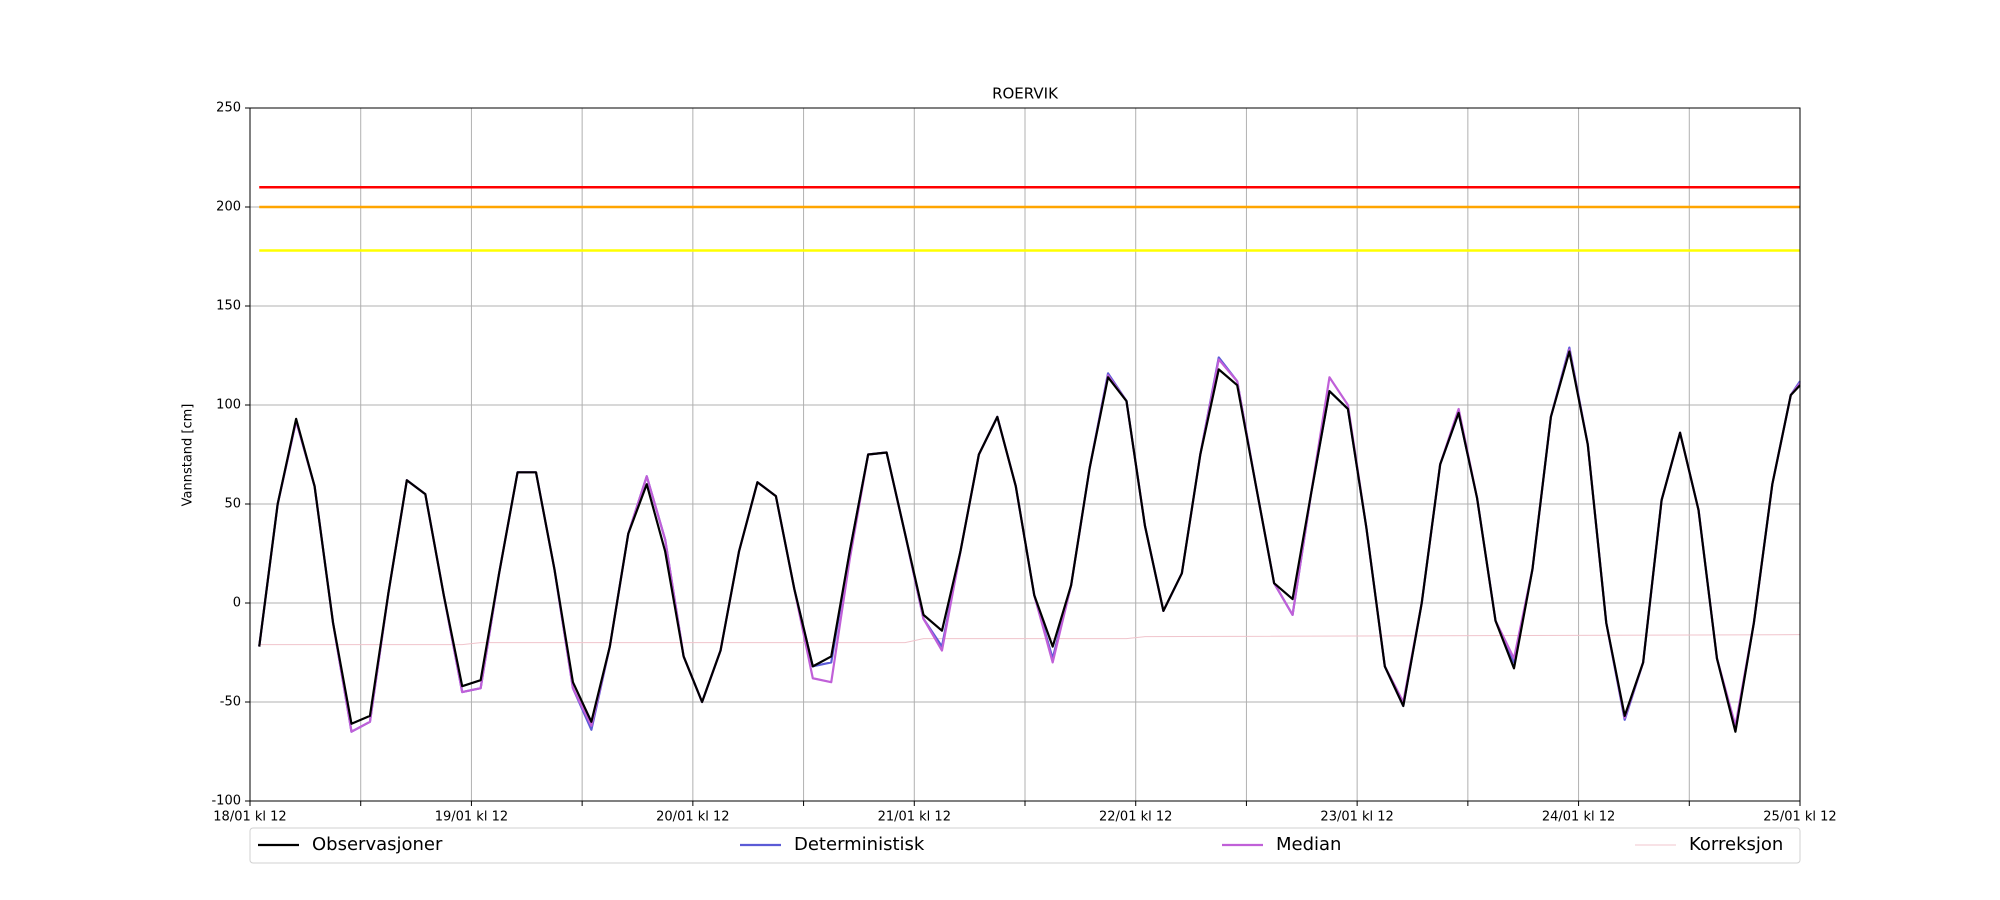 This screenshot has width=2000, height=900. I want to click on y-tick-label: -100, so click(226, 801).